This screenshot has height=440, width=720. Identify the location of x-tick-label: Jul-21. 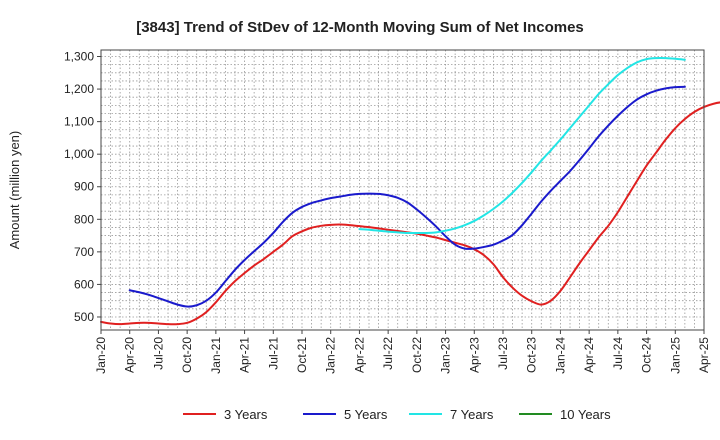
(273, 353).